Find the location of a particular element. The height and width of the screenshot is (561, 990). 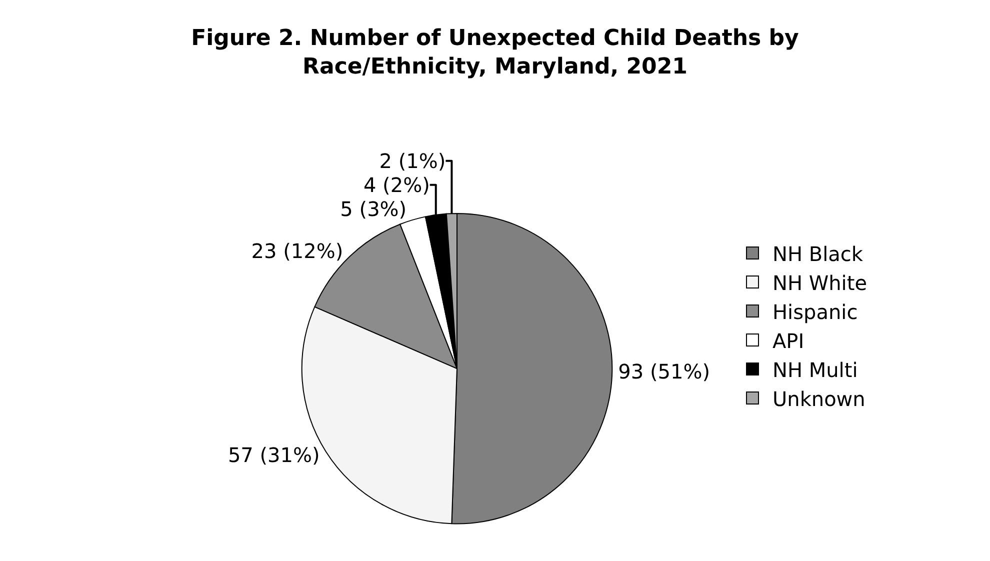

data-label: 5 (3%) is located at coordinates (373, 208).